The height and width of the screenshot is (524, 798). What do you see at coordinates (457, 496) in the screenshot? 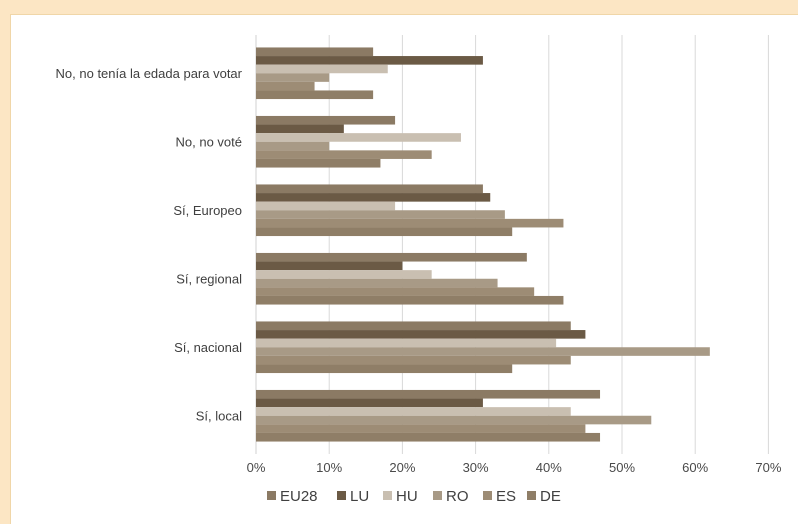
I see `legend-label-ro: RO` at bounding box center [457, 496].